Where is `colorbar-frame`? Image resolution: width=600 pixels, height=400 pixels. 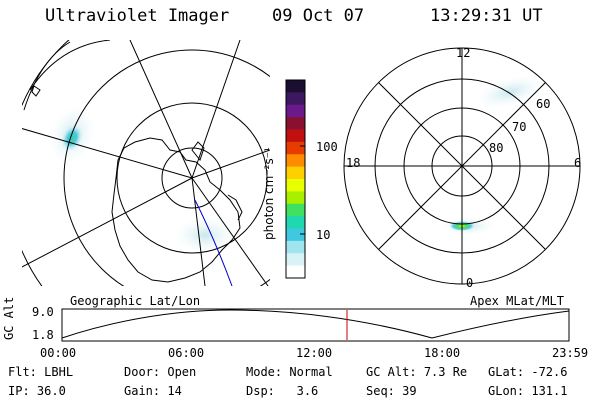 colorbar-frame is located at coordinates (295, 179).